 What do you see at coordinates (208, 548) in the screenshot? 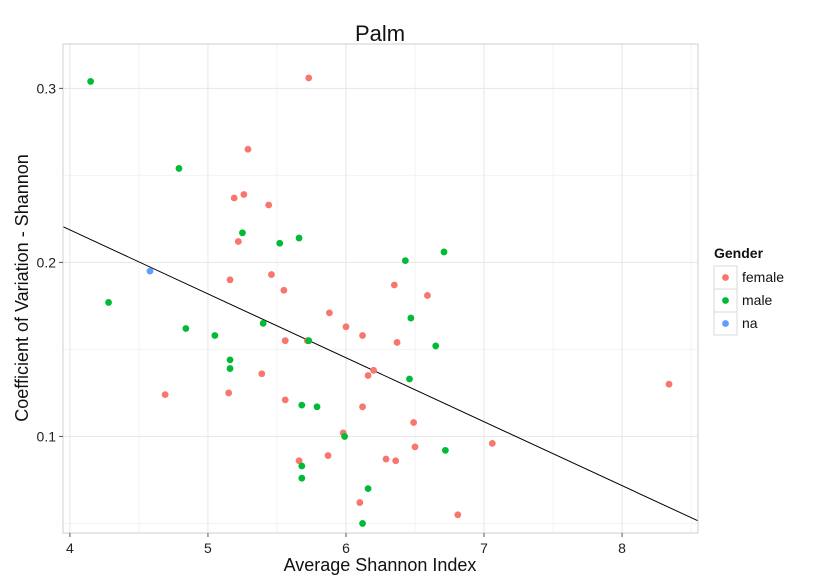
I see `x-tick-label: 5` at bounding box center [208, 548].